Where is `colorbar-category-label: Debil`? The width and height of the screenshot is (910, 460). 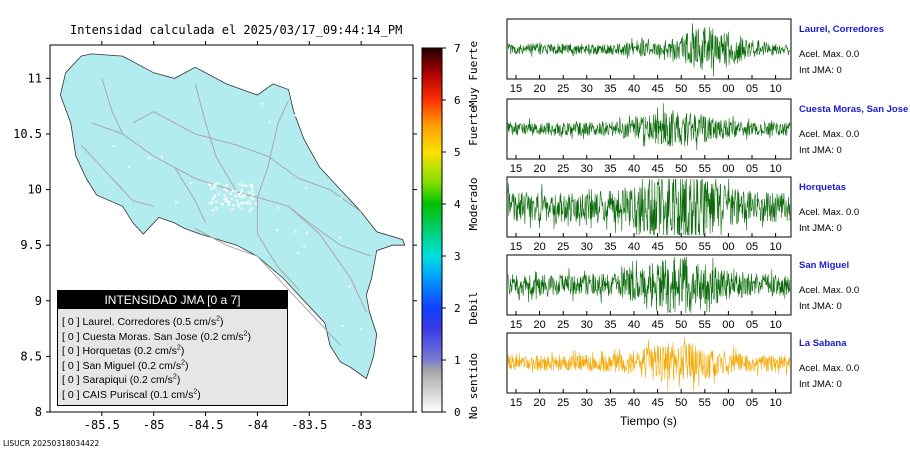
colorbar-category-label: Debil is located at coordinates (473, 307).